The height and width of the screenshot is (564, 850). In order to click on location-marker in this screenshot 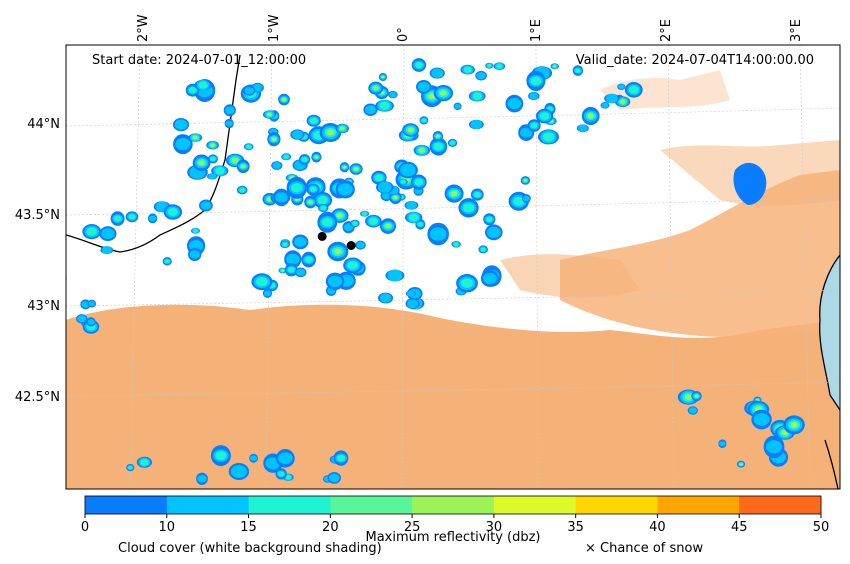, I will do `click(322, 236)`.